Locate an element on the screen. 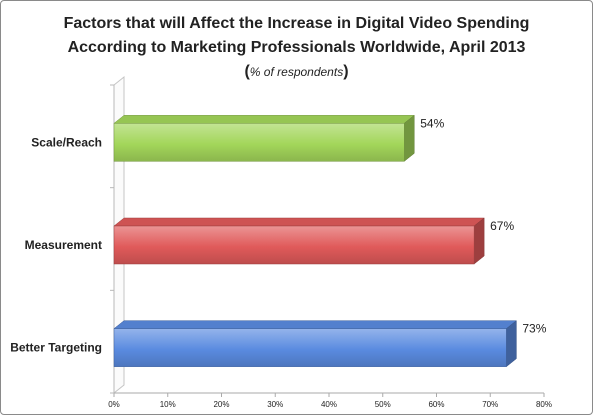  category-label: Scale/Reach is located at coordinates (66, 142).